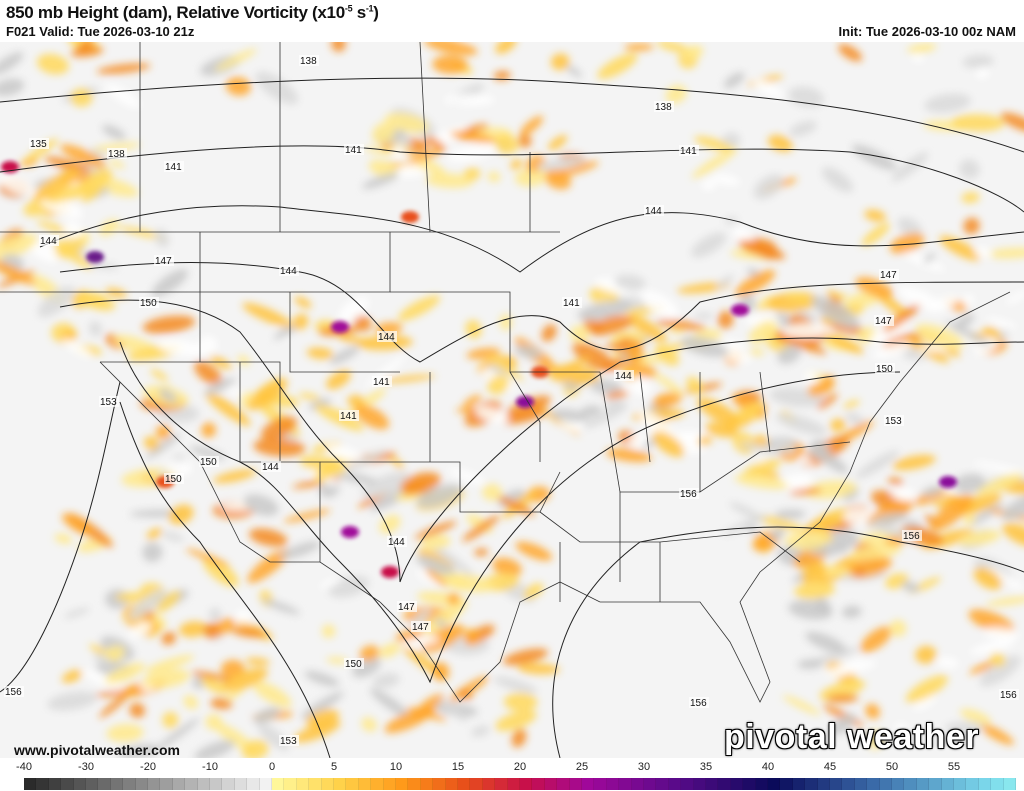 The width and height of the screenshot is (1024, 791). Describe the element at coordinates (623, 376) in the screenshot. I see `contour-label: 144` at that location.